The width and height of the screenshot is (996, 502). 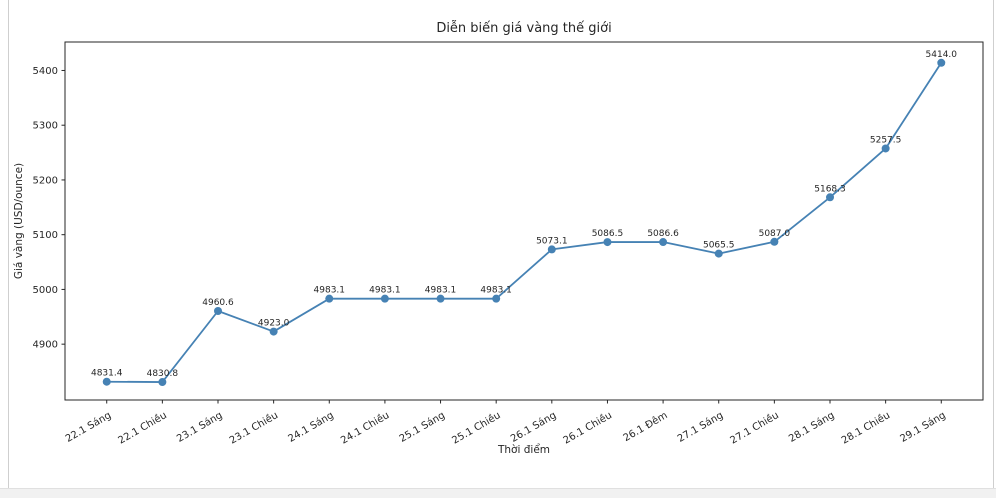 What do you see at coordinates (587, 427) in the screenshot?
I see `x-tick-label: 26.1 Chiều` at bounding box center [587, 427].